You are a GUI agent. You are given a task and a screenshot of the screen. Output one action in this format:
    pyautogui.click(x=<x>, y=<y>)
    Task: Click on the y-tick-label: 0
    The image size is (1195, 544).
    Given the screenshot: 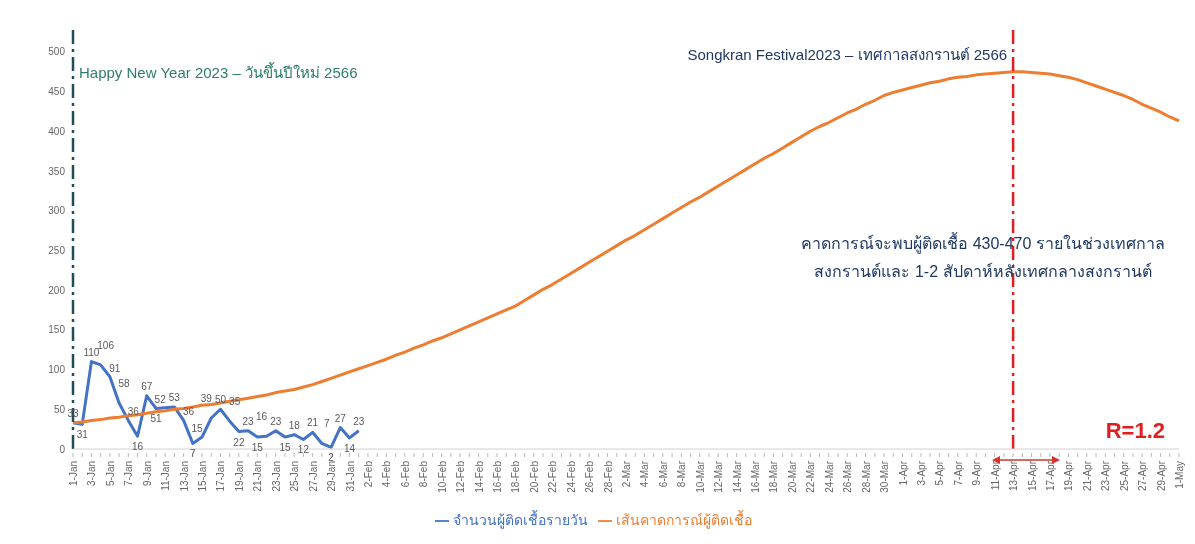 What is the action you would take?
    pyautogui.click(x=62, y=449)
    